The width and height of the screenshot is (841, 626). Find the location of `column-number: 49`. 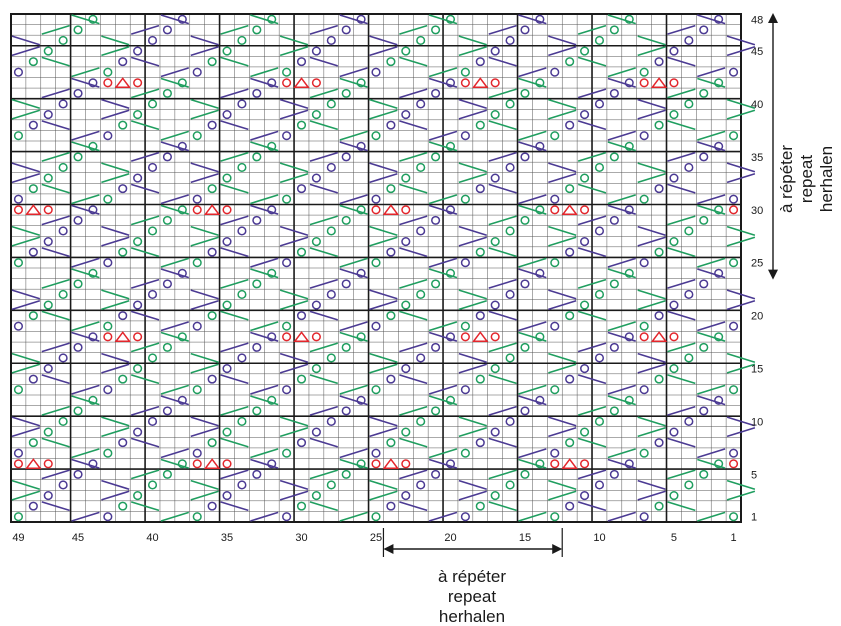

column-number: 49 is located at coordinates (18, 538).